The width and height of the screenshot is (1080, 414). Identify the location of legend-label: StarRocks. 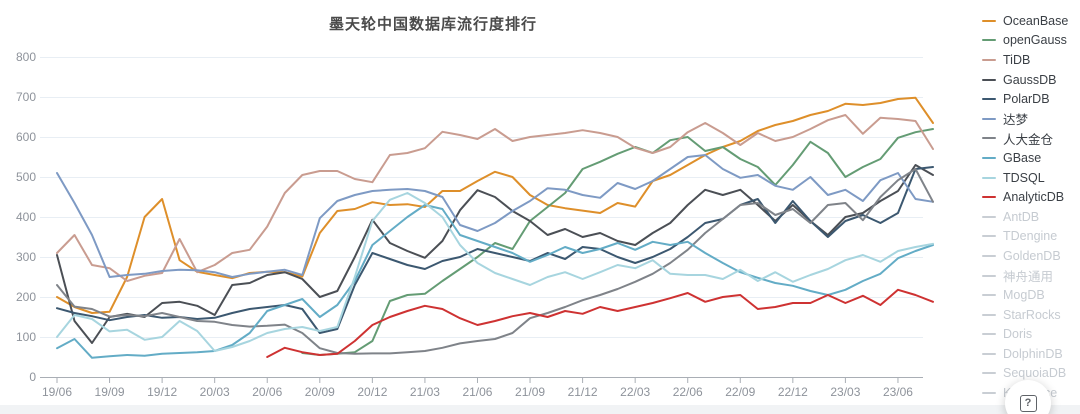
(1032, 314).